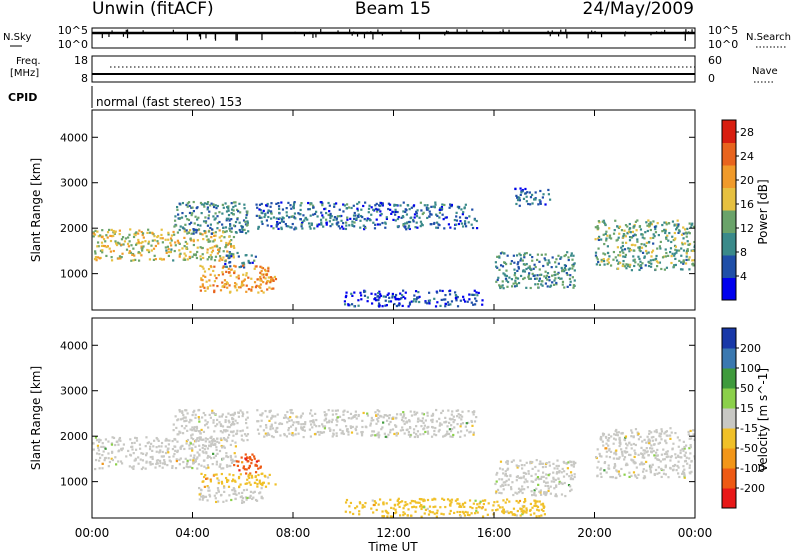 Image resolution: width=800 pixels, height=554 pixels. I want to click on colorbar-swatch, so click(729, 154).